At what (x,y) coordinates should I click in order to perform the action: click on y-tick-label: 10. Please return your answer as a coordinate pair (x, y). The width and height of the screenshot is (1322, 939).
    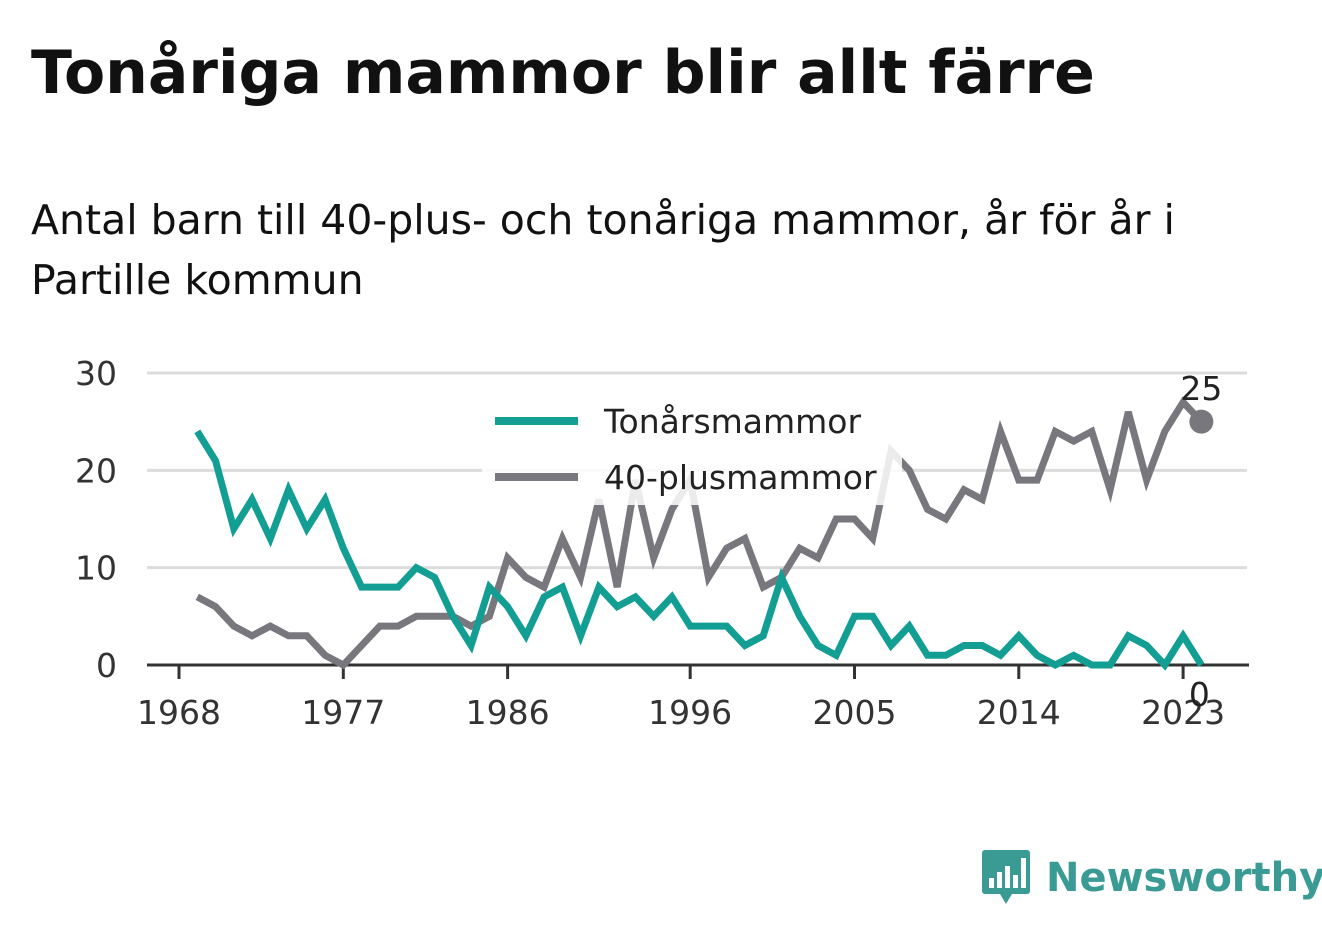
    Looking at the image, I should click on (96, 568).